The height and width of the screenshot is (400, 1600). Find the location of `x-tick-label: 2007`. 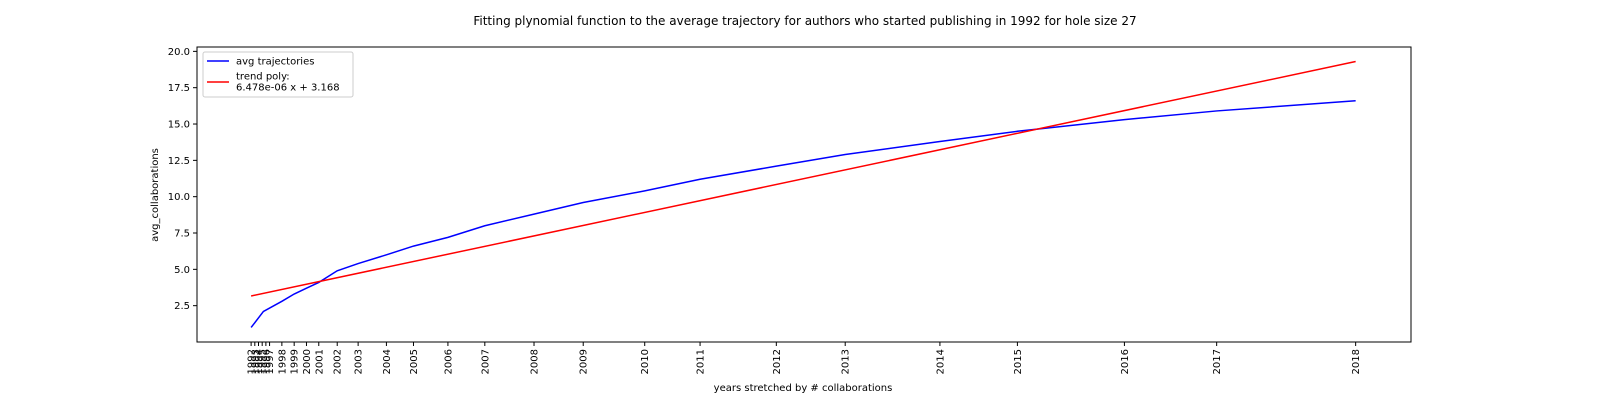

x-tick-label: 2007 is located at coordinates (485, 361).